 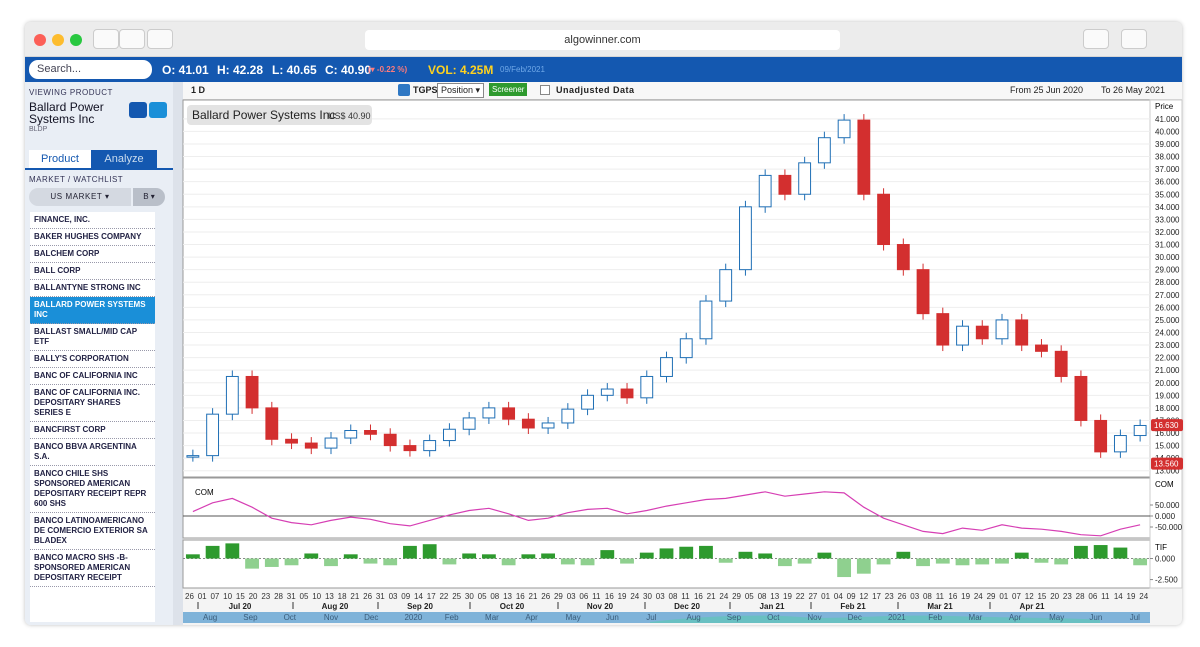 What do you see at coordinates (1134, 39) in the screenshot?
I see `tabs-button` at bounding box center [1134, 39].